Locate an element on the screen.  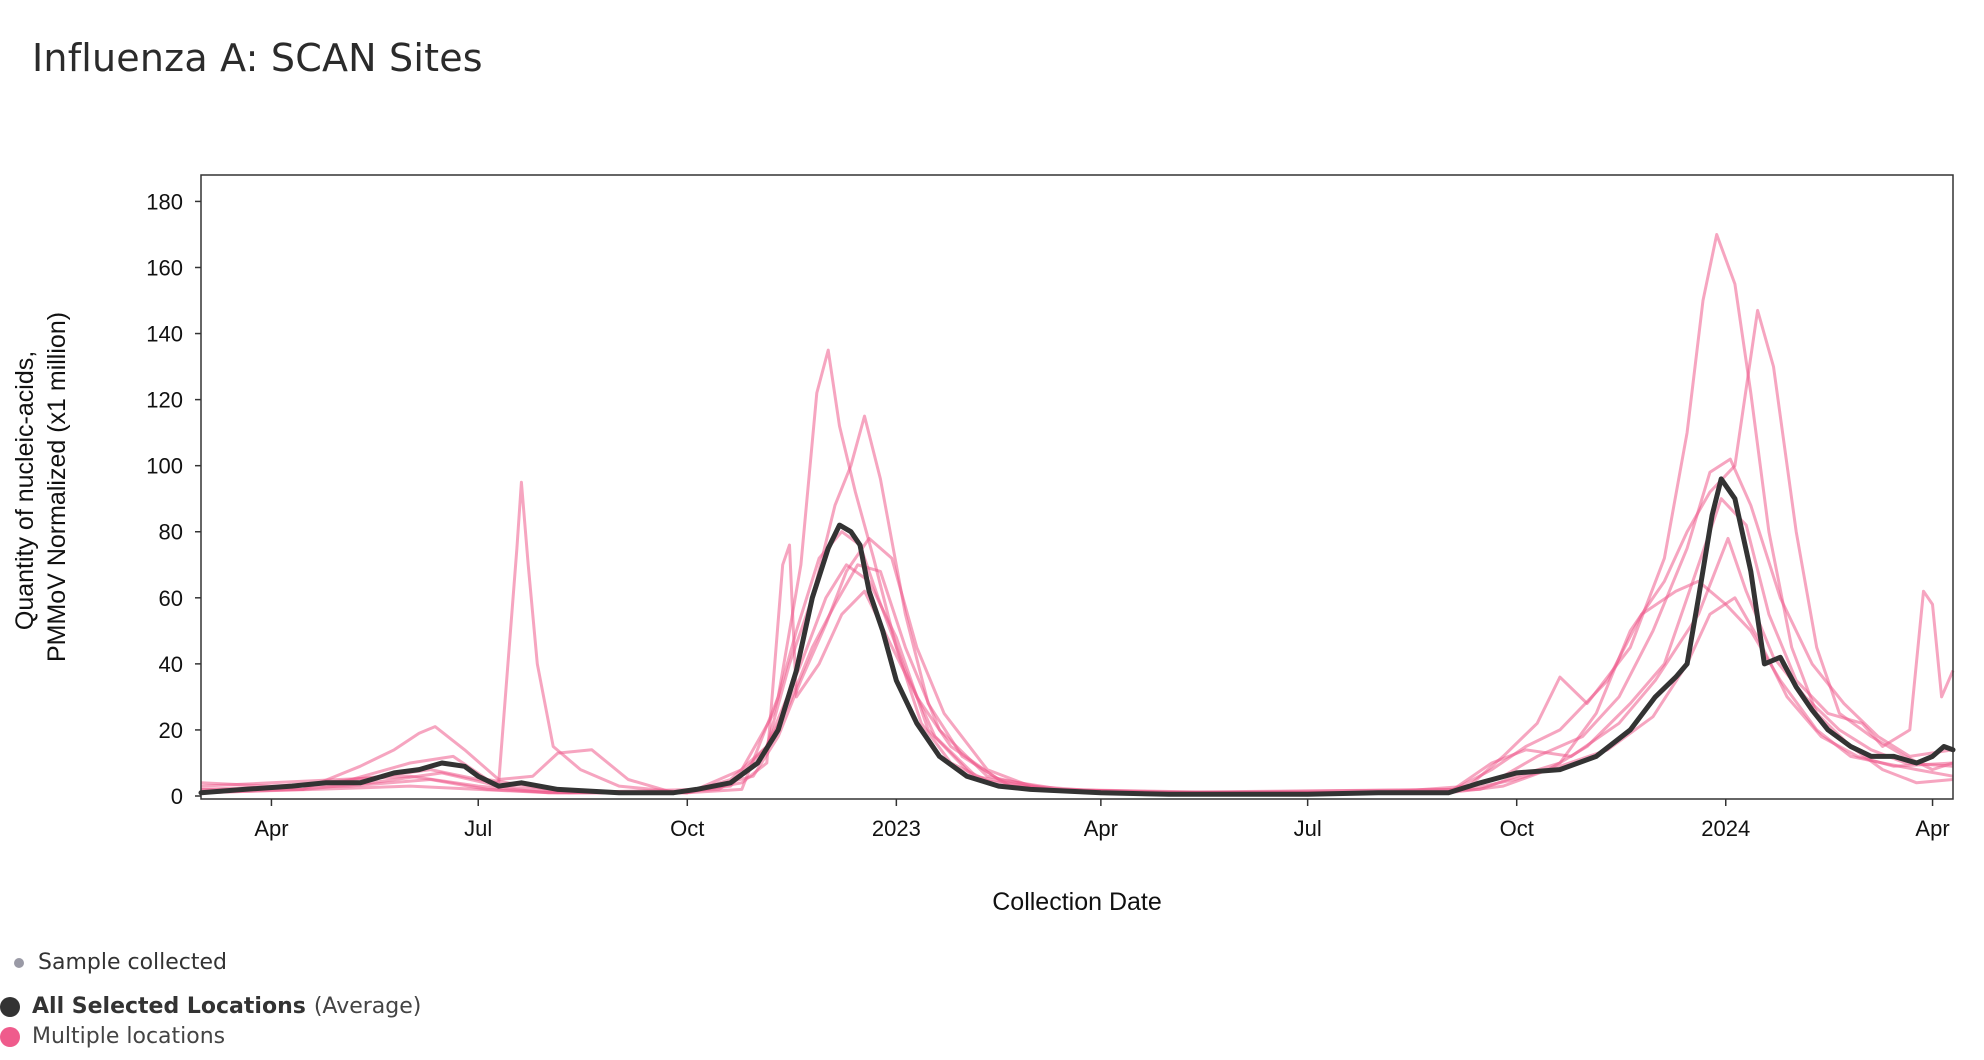
legend-item-average: All Selected Locations (Average) is located at coordinates (210, 1006).